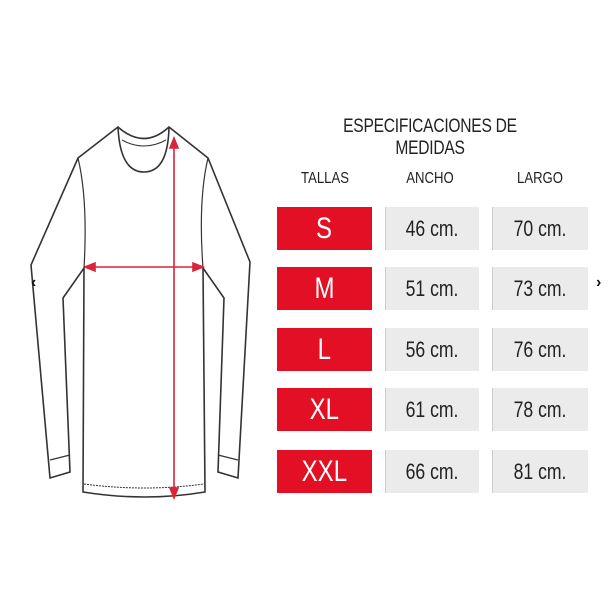 The image size is (610, 610). I want to click on ancho-cell: 56 cm., so click(432, 349).